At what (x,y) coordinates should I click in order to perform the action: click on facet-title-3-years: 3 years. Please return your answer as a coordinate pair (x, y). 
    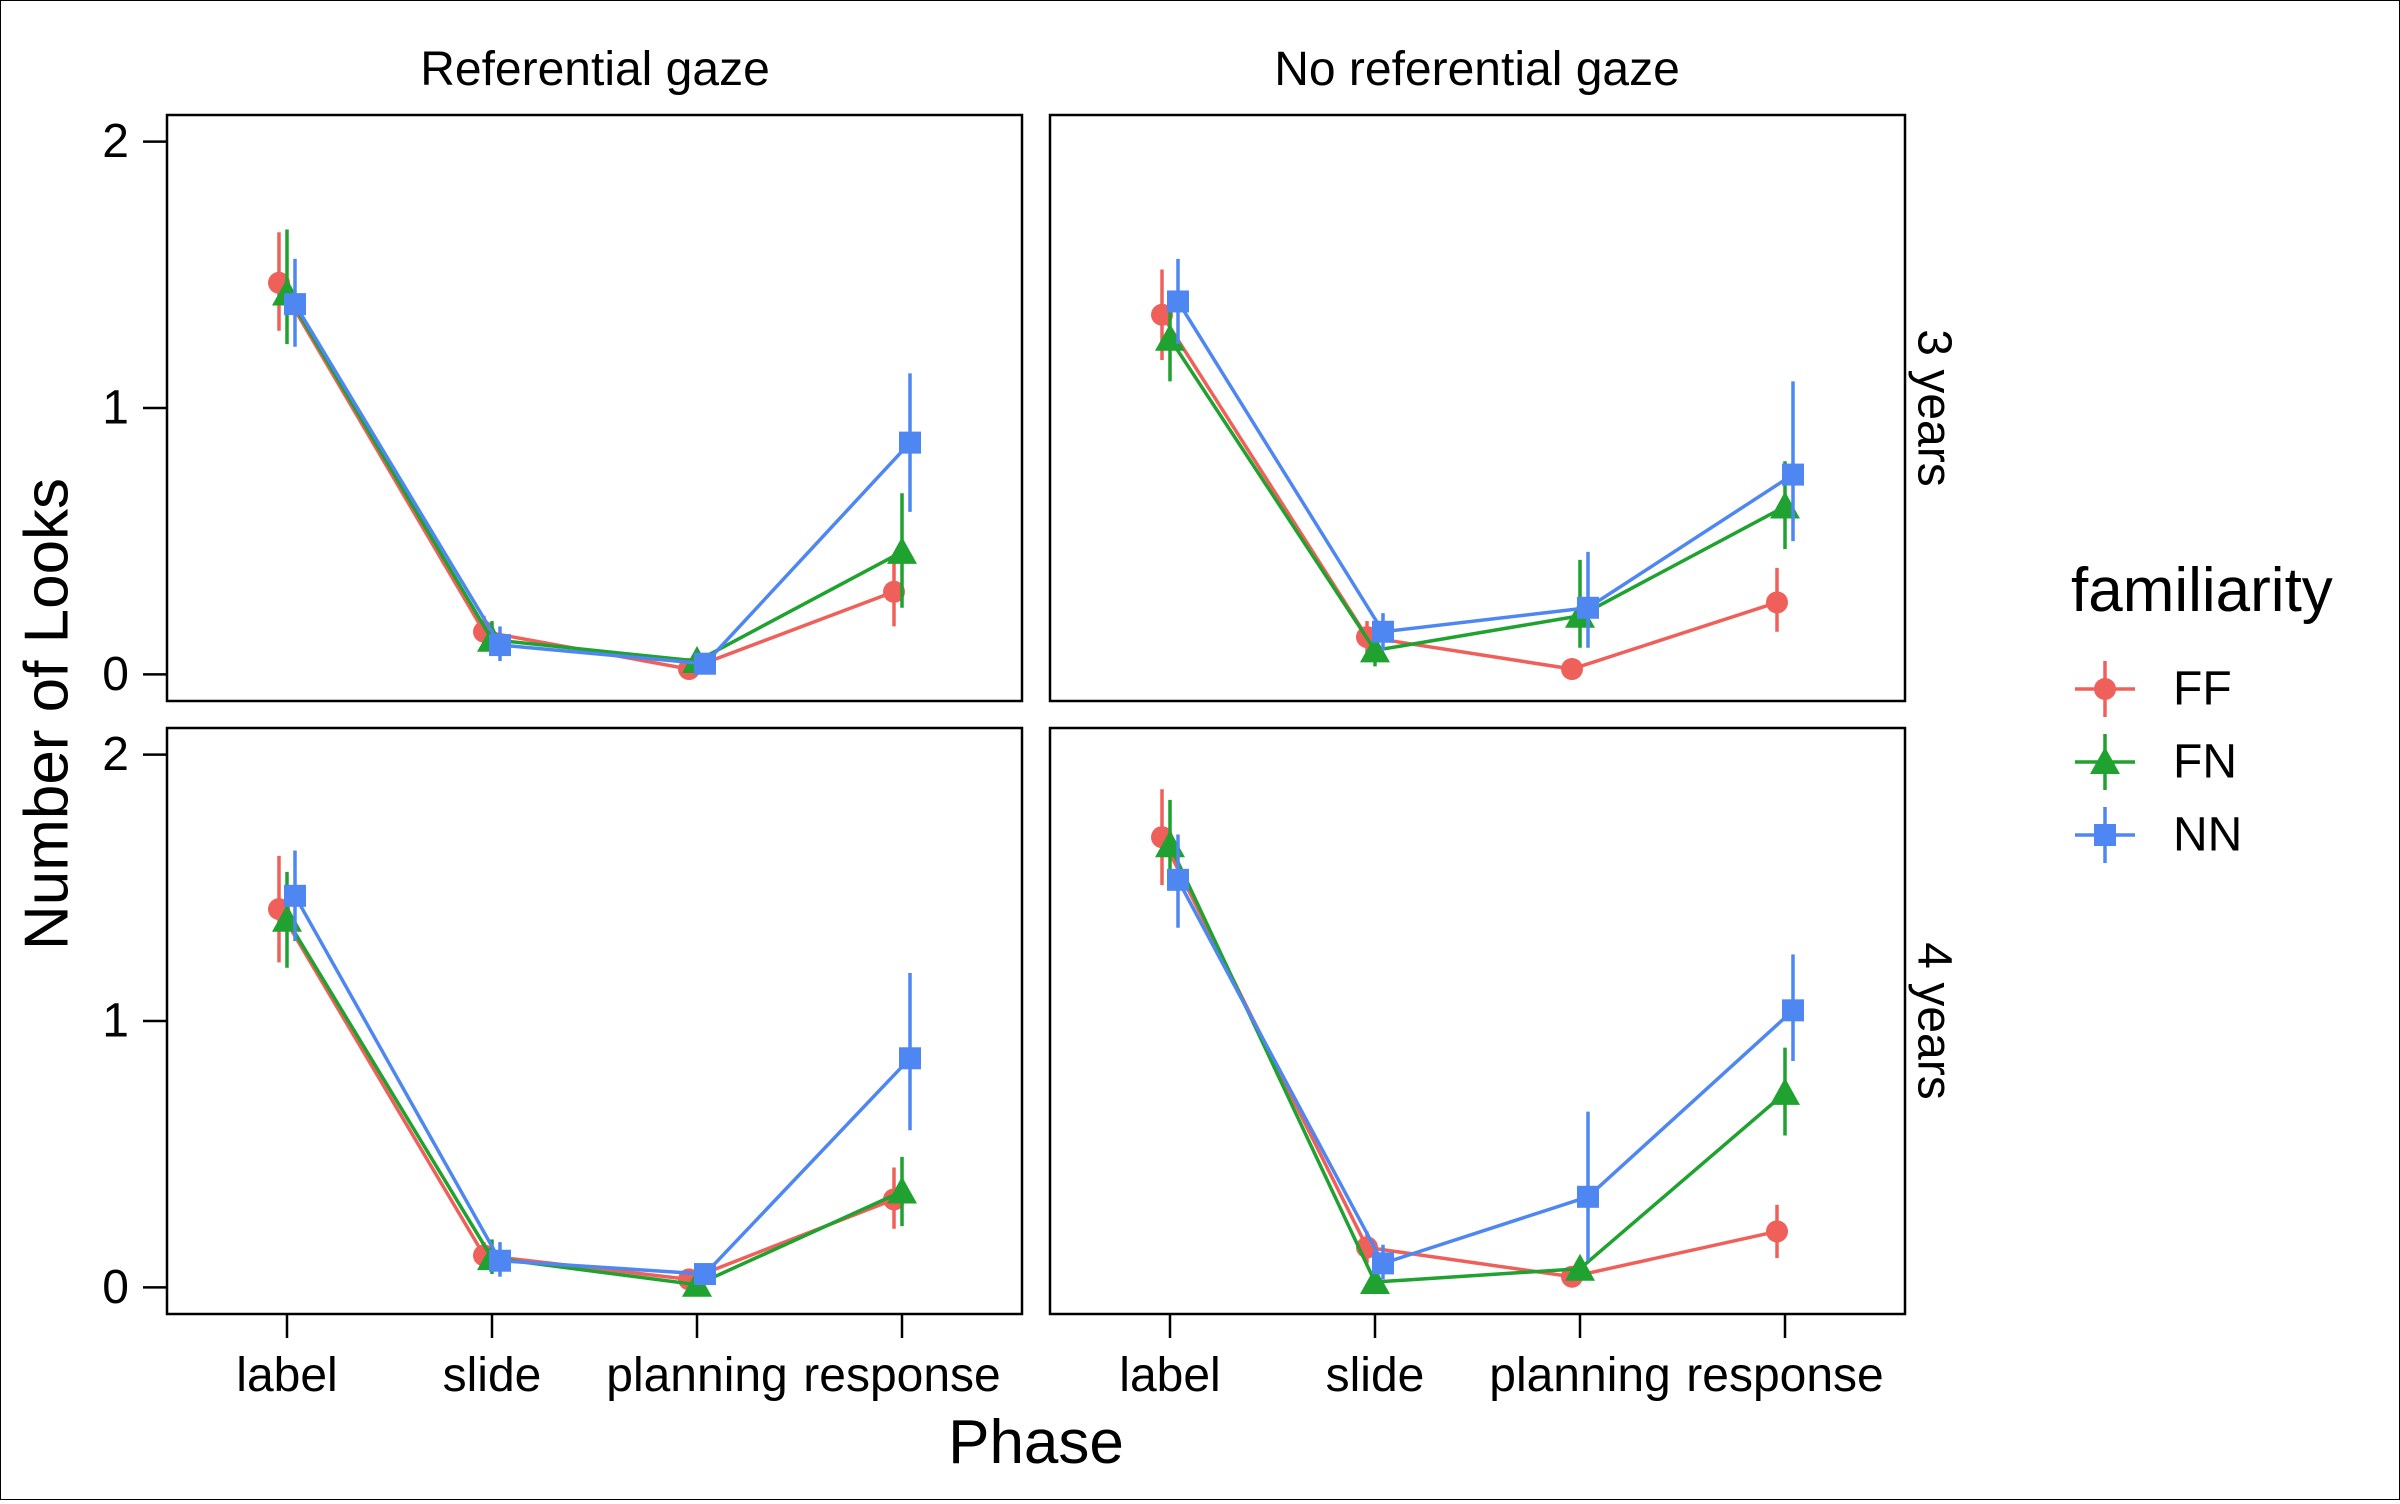
    Looking at the image, I should click on (1933, 407).